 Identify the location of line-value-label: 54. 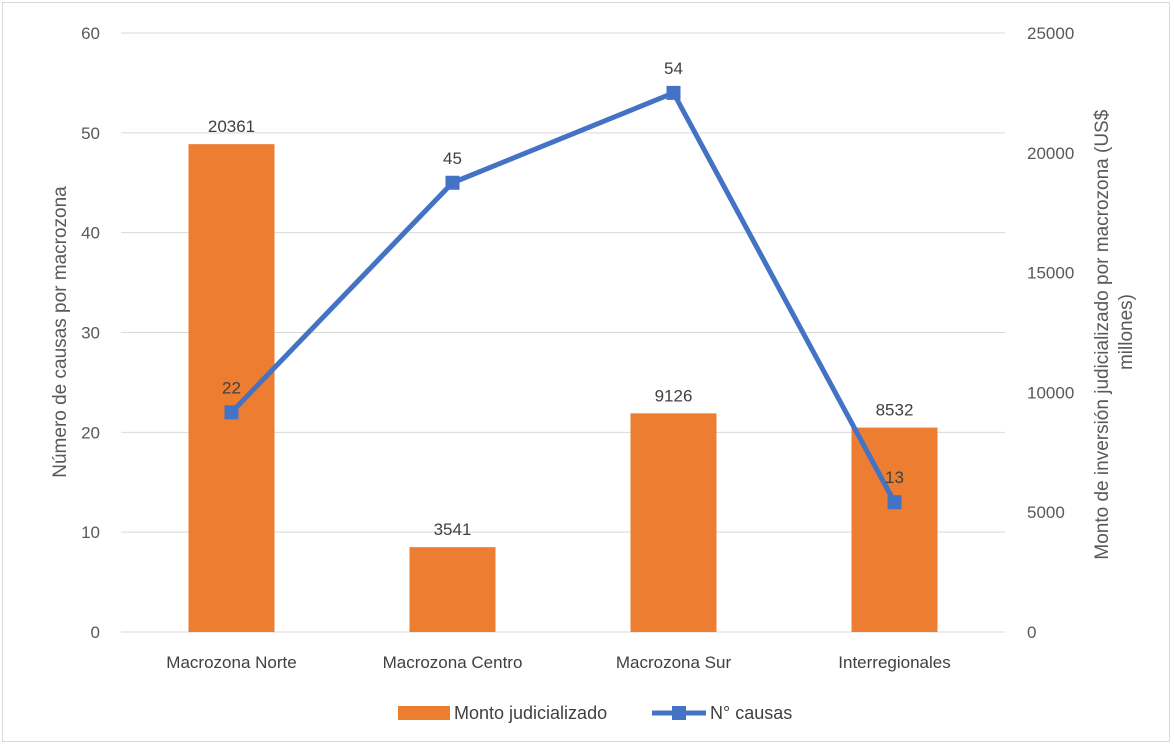
(673, 68).